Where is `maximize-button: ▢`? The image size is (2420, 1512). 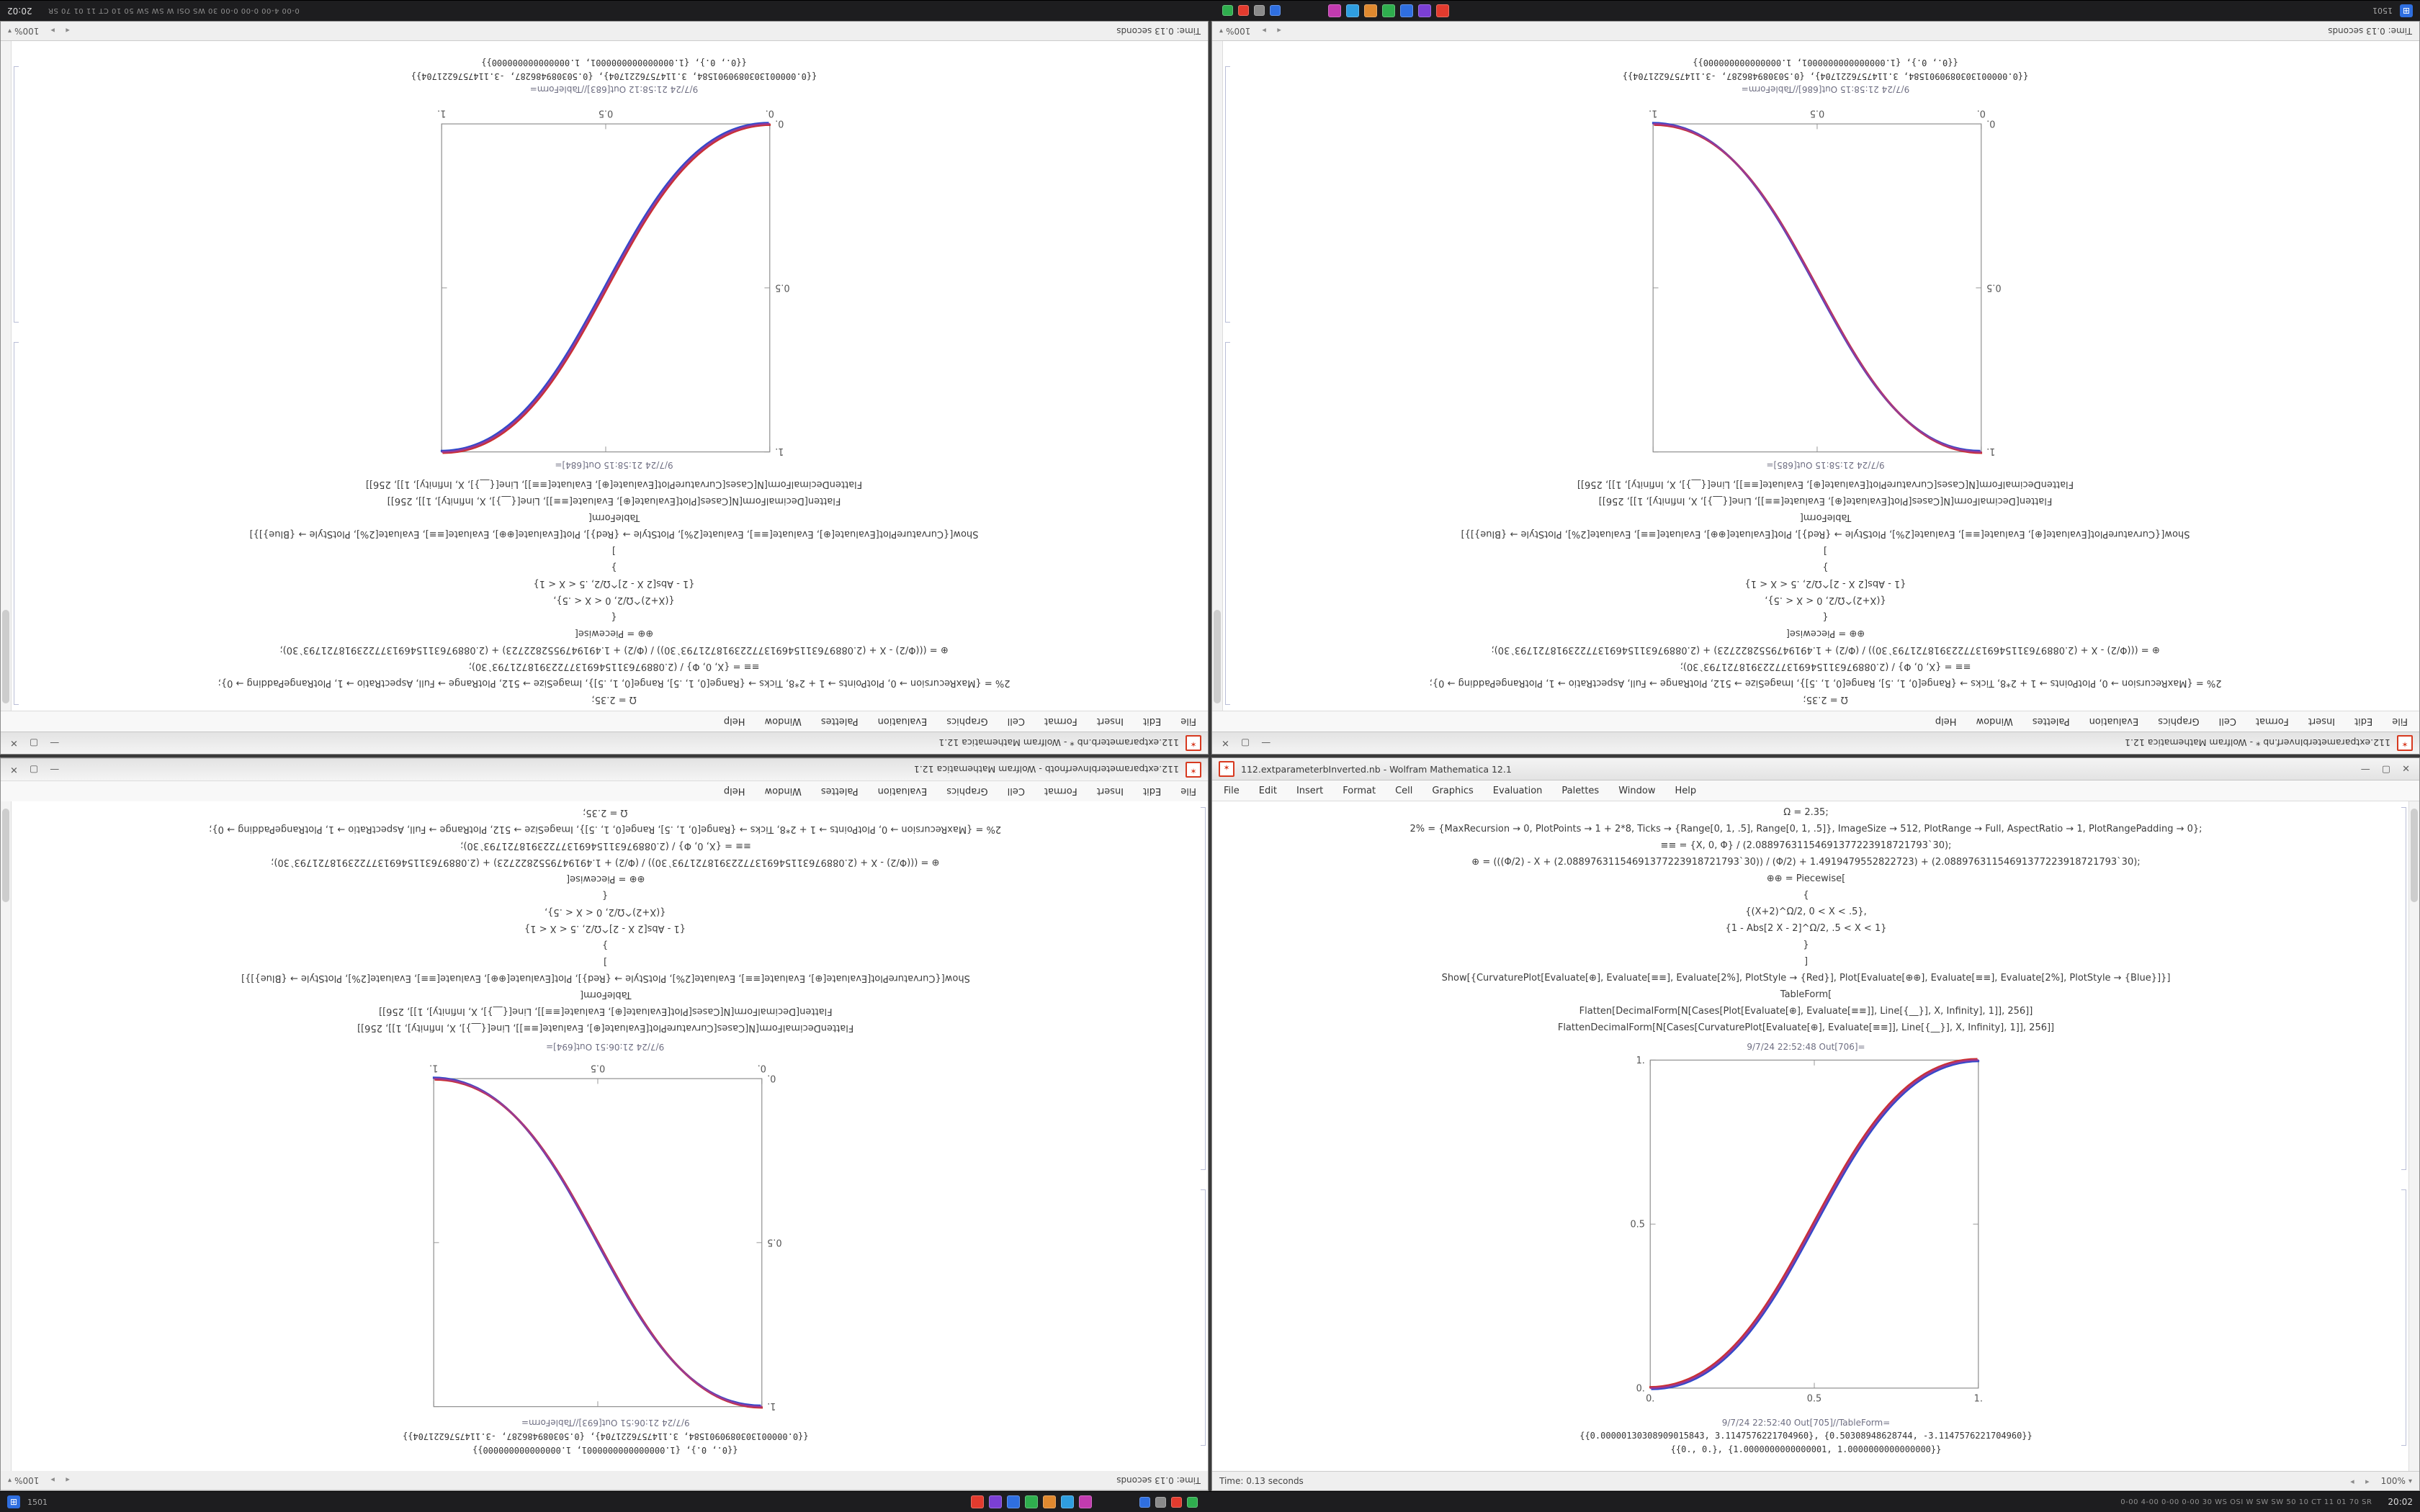
maximize-button: ▢ is located at coordinates (1245, 743).